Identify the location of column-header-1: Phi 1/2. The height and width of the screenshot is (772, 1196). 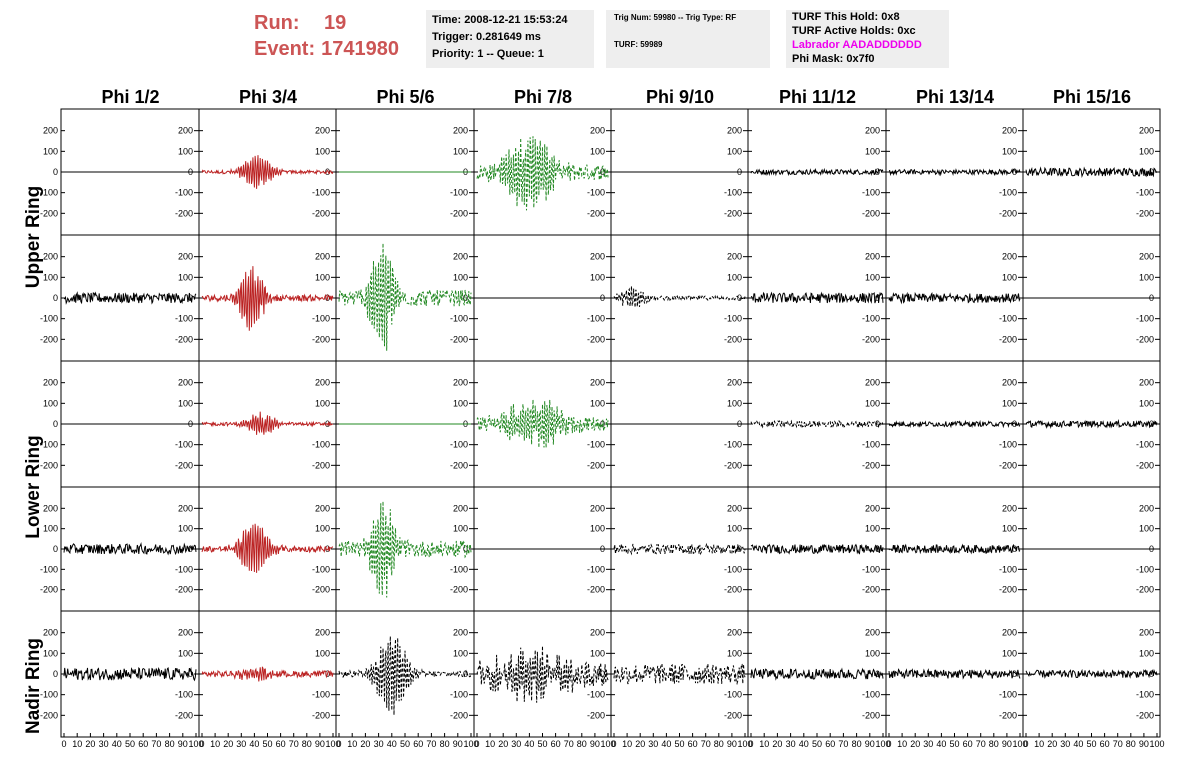
(130, 97).